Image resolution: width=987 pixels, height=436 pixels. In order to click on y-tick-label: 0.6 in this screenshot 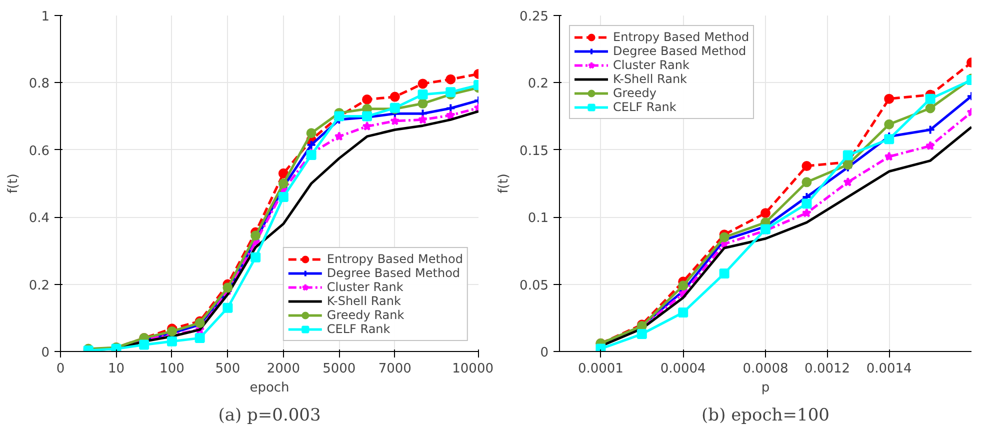, I will do `click(39, 151)`.